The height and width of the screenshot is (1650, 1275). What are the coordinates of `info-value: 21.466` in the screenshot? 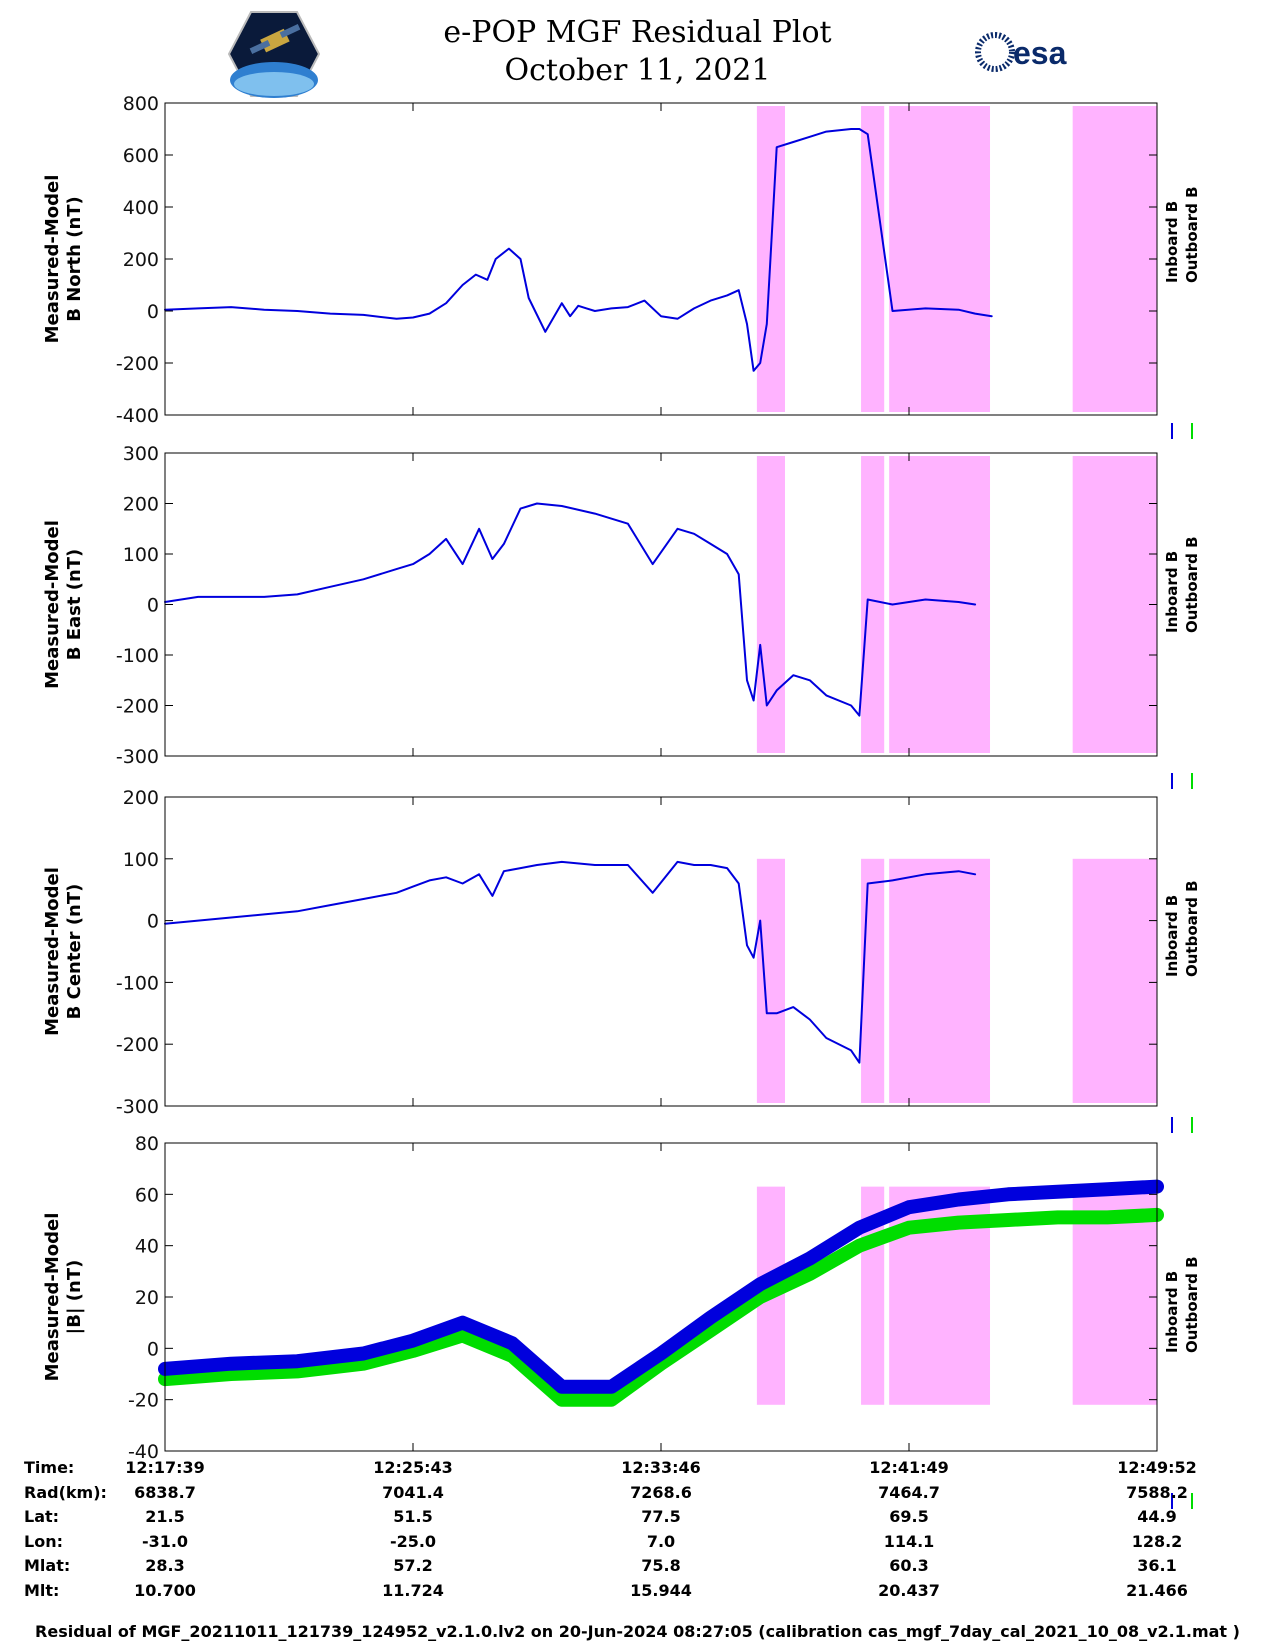 It's located at (1157, 1590).